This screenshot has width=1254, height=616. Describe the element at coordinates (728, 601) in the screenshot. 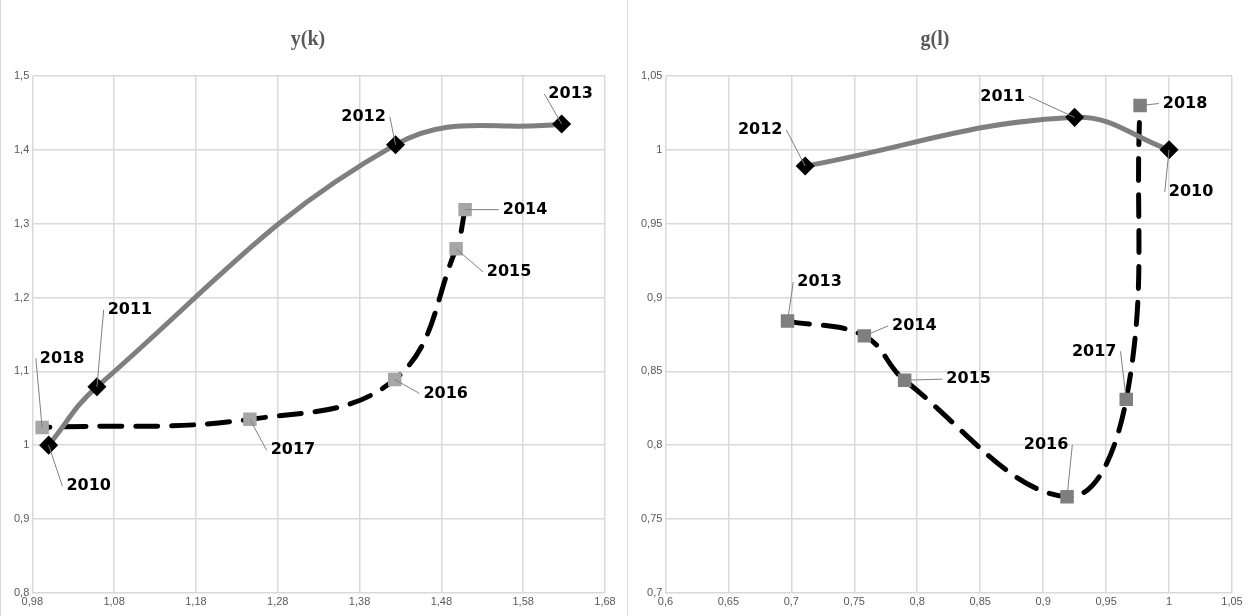

I see `x-tick-label: 0,65` at that location.